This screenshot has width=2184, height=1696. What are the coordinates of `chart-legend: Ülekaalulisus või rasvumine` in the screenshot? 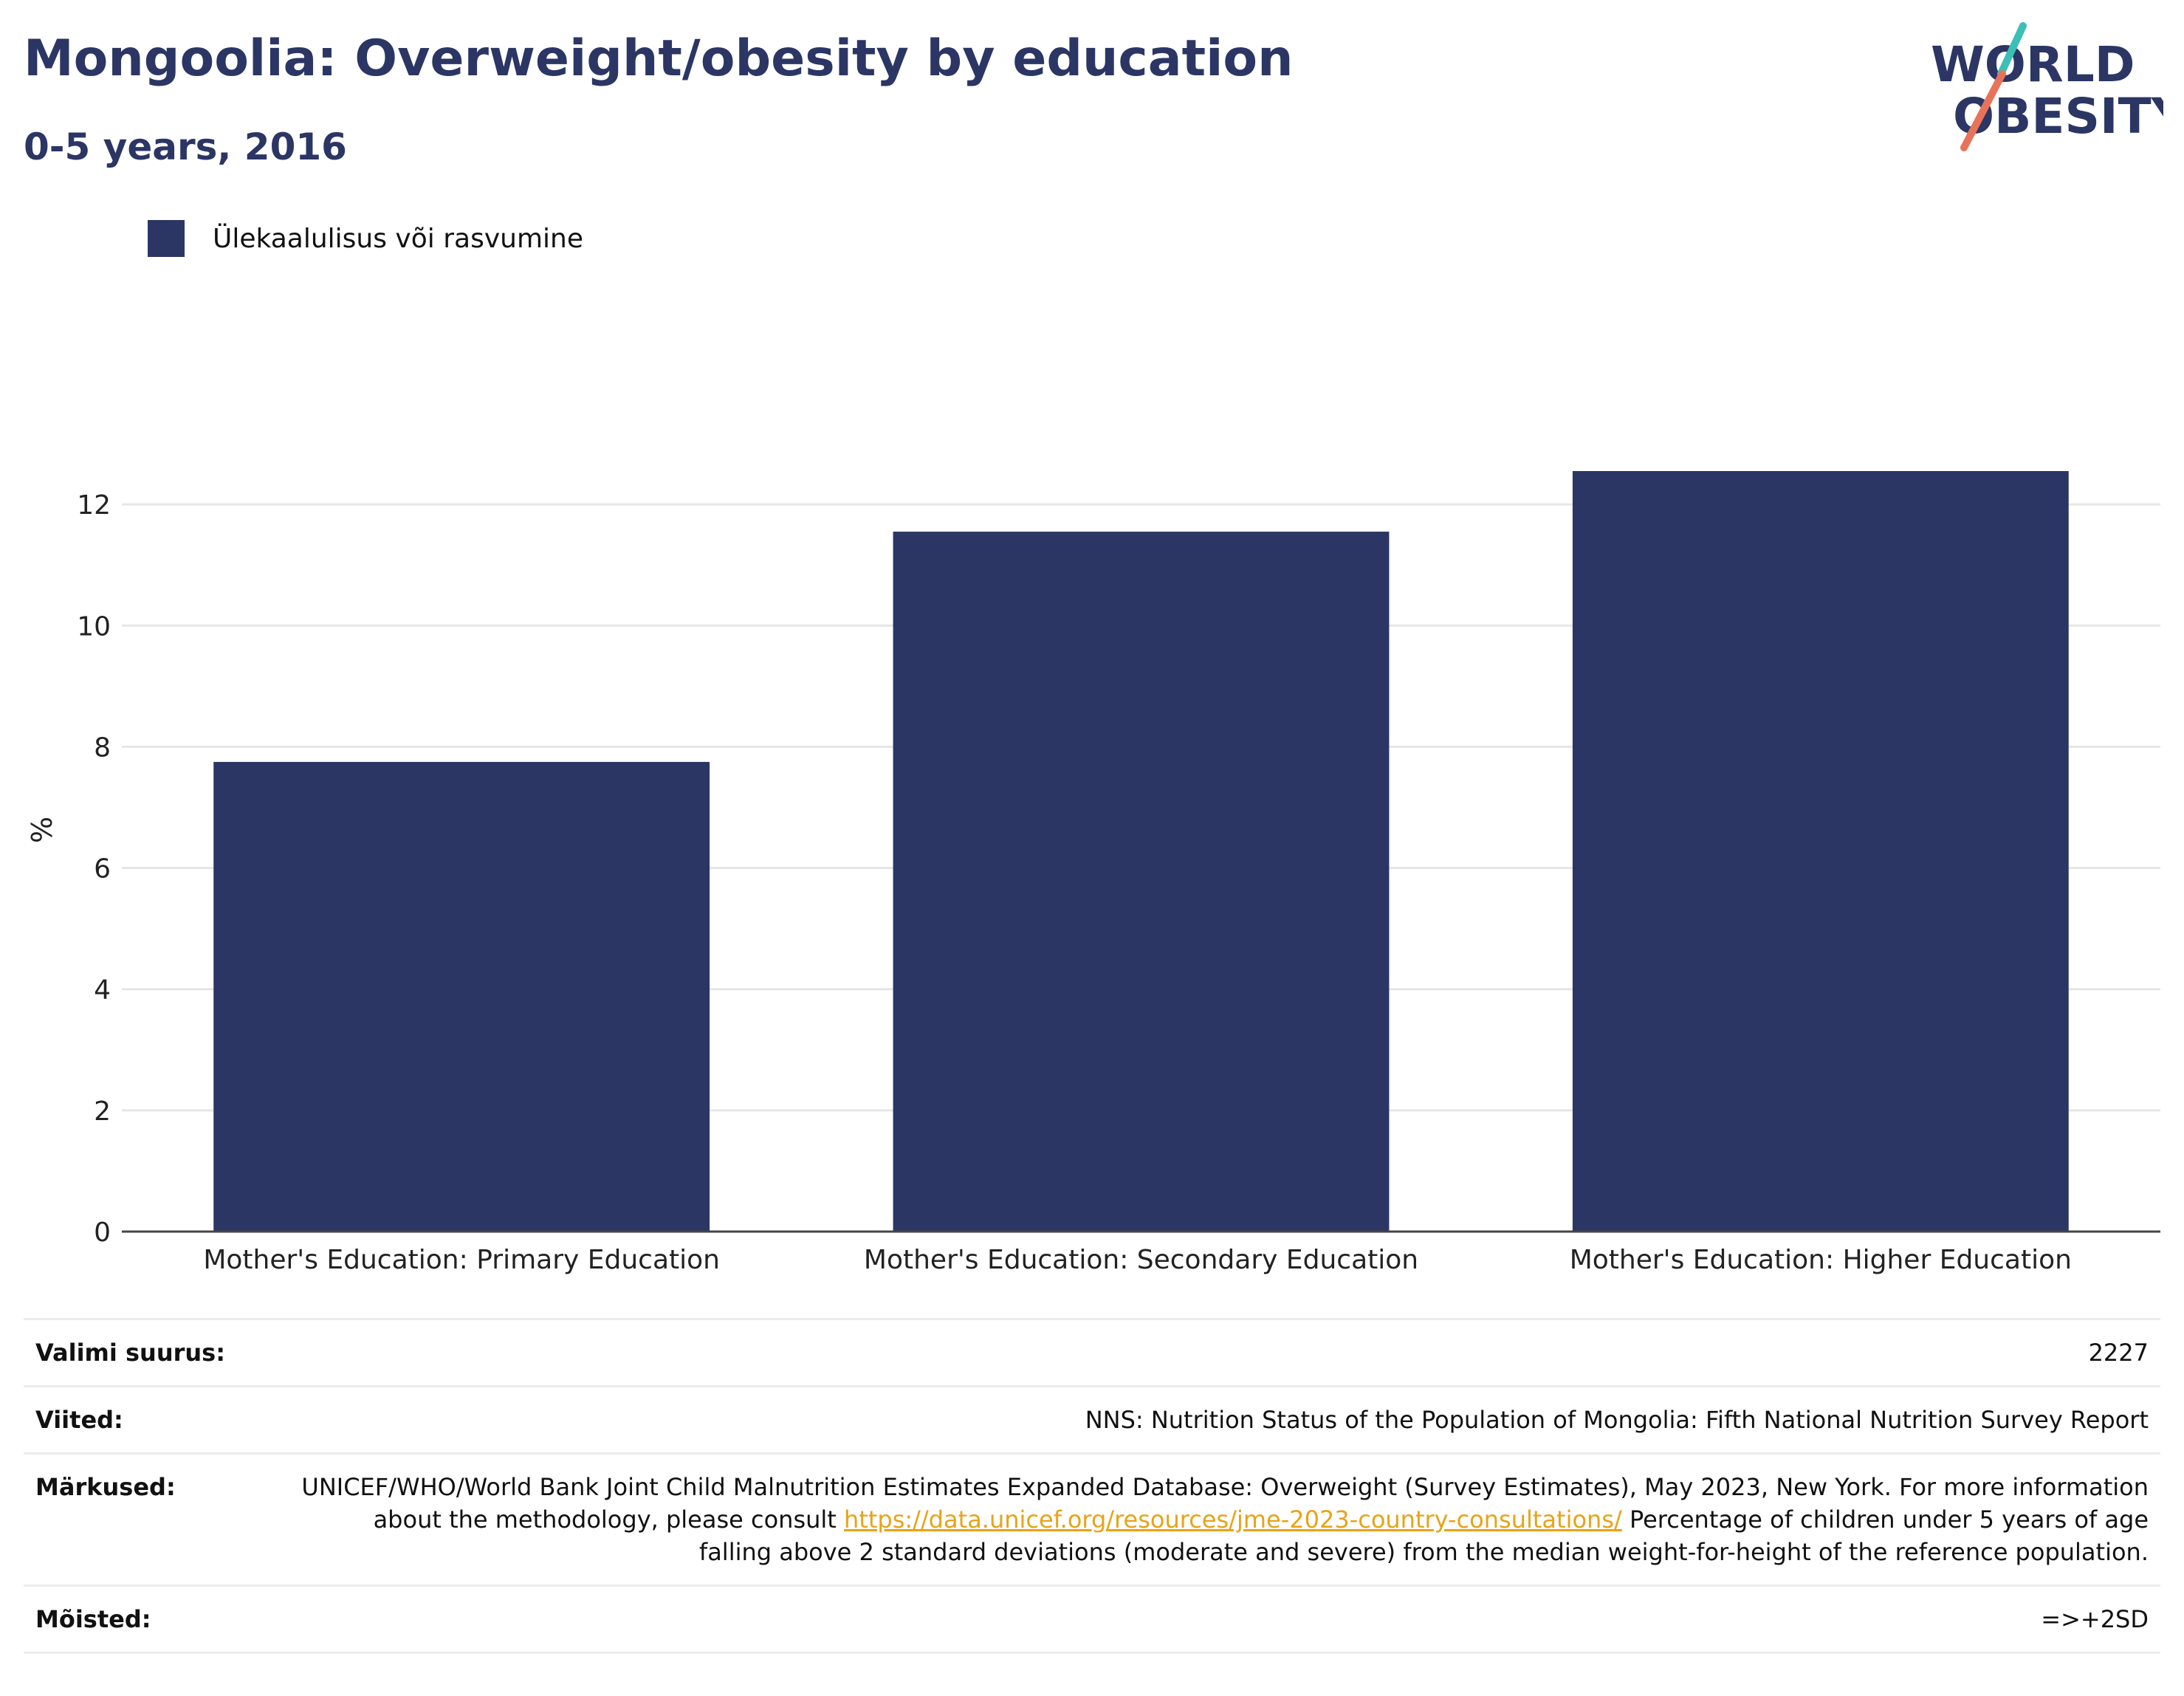 It's located at (366, 238).